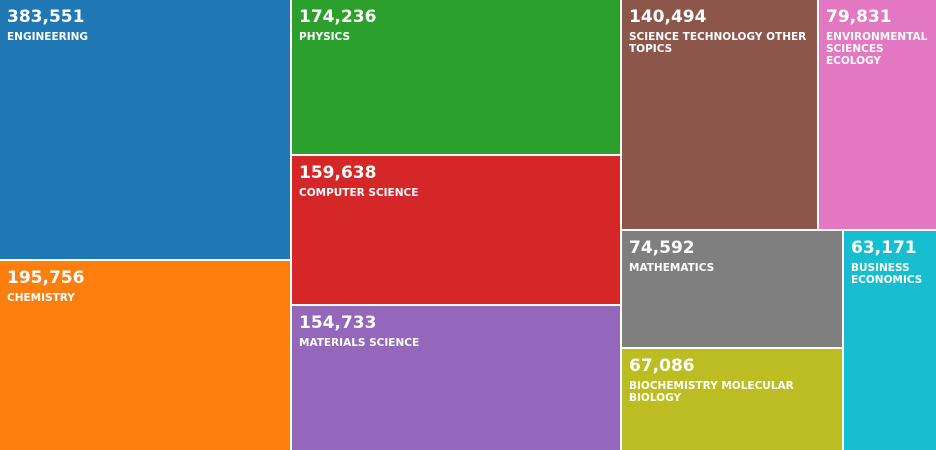  Describe the element at coordinates (672, 268) in the screenshot. I see `category-label: MATHEMATICS` at that location.